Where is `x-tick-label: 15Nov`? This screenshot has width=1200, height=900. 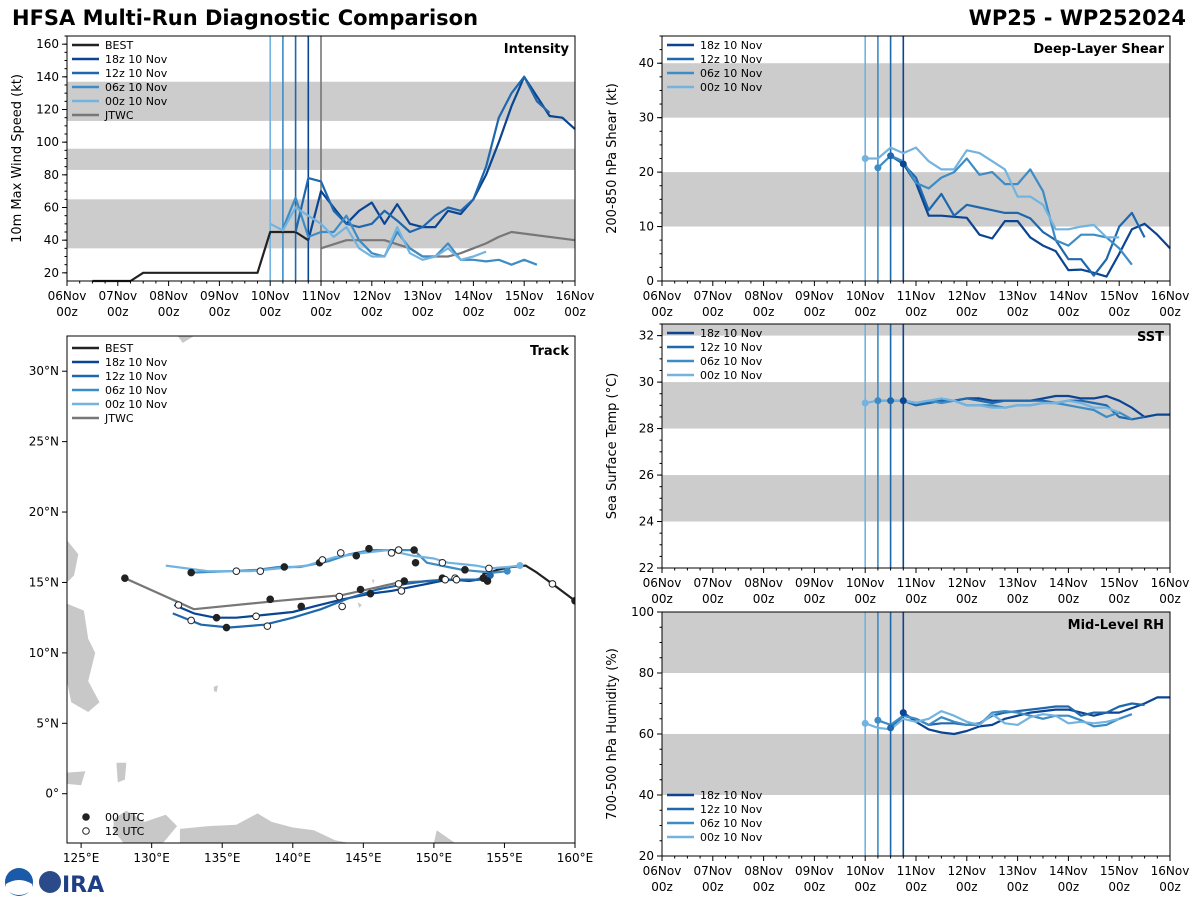
x-tick-label: 15Nov is located at coordinates (524, 296).